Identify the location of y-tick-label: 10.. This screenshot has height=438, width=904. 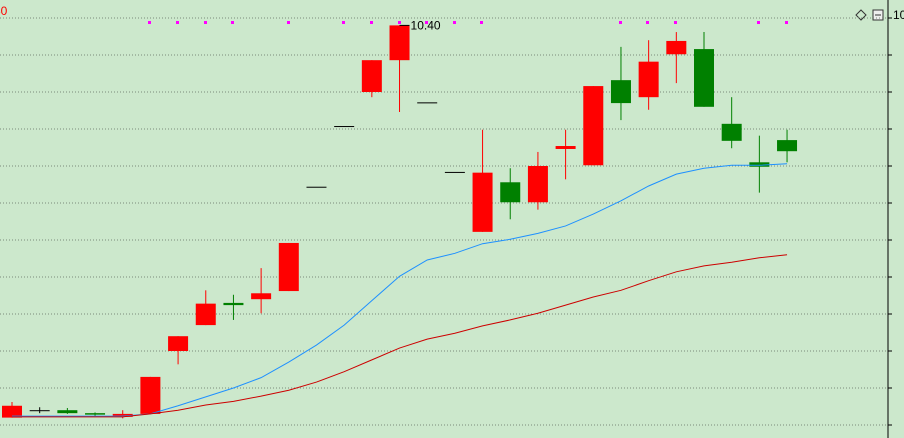
(898, 15).